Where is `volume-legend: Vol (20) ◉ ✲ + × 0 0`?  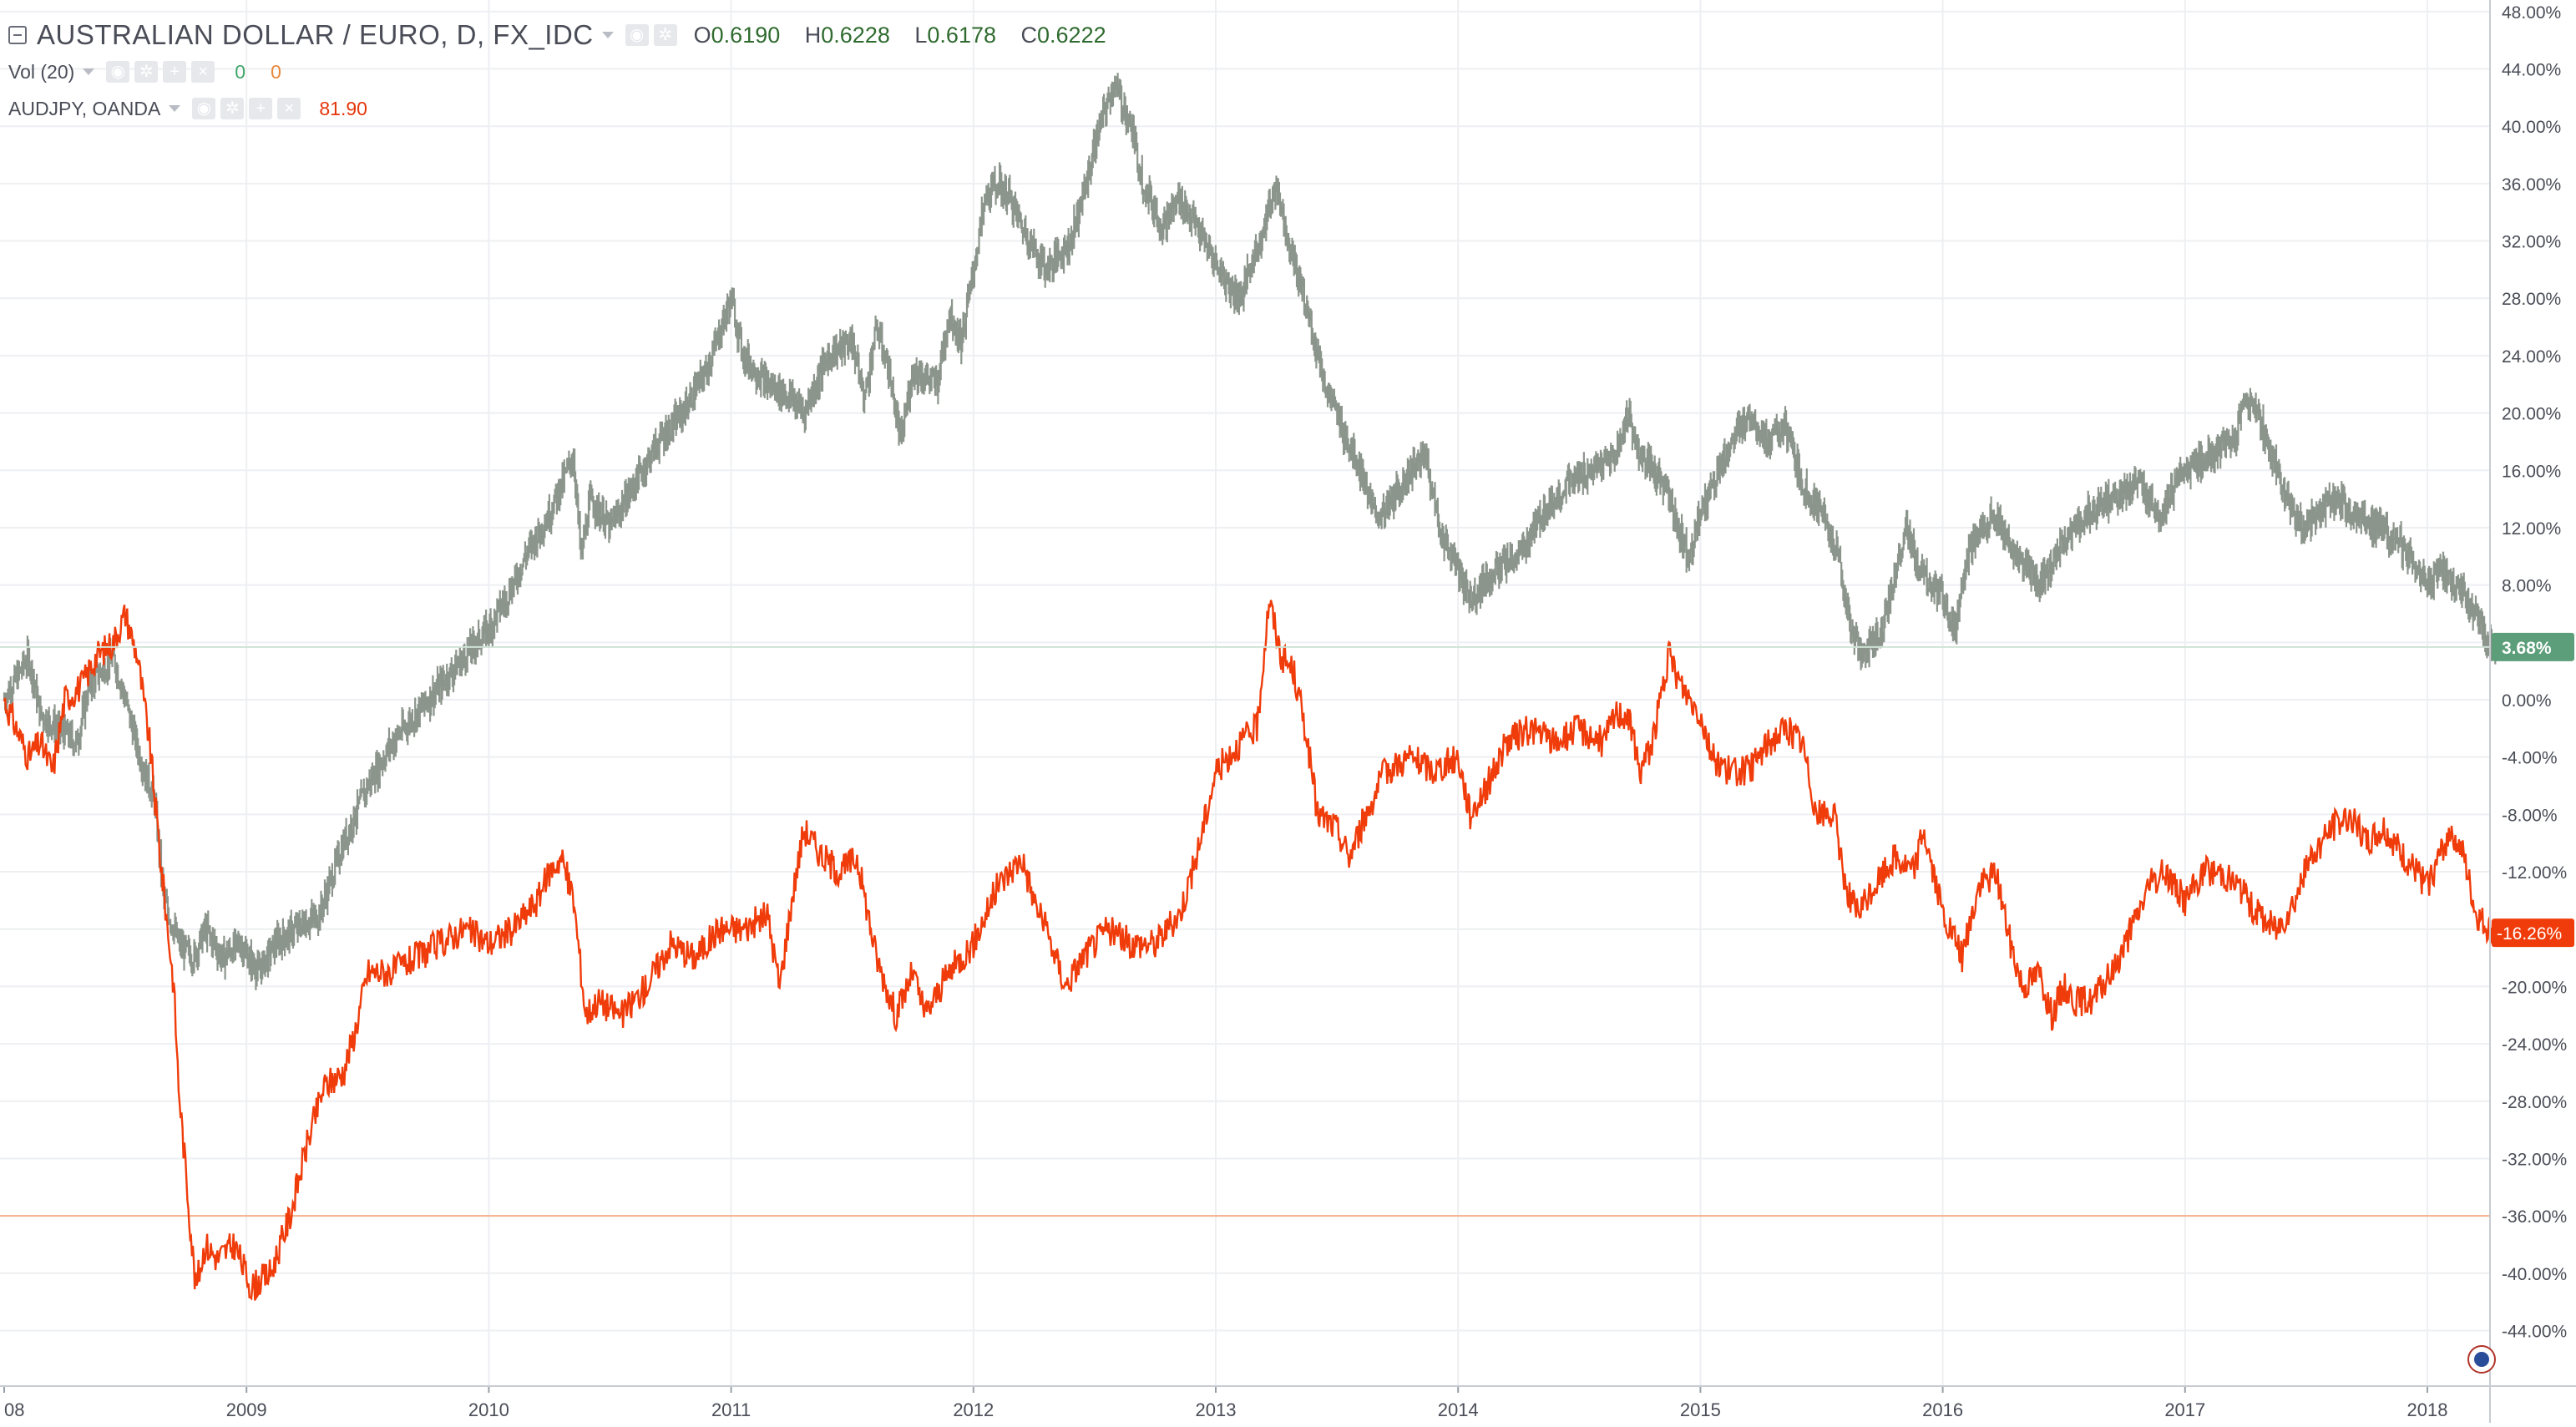 volume-legend: Vol (20) ◉ ✲ + × 0 0 is located at coordinates (566, 71).